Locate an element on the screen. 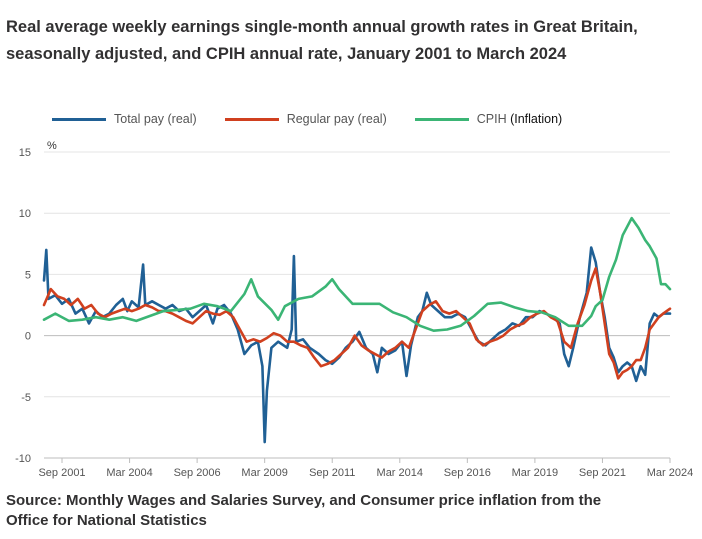 The width and height of the screenshot is (702, 539). legend-item-cpih: CPIH (Inflation) is located at coordinates (488, 119).